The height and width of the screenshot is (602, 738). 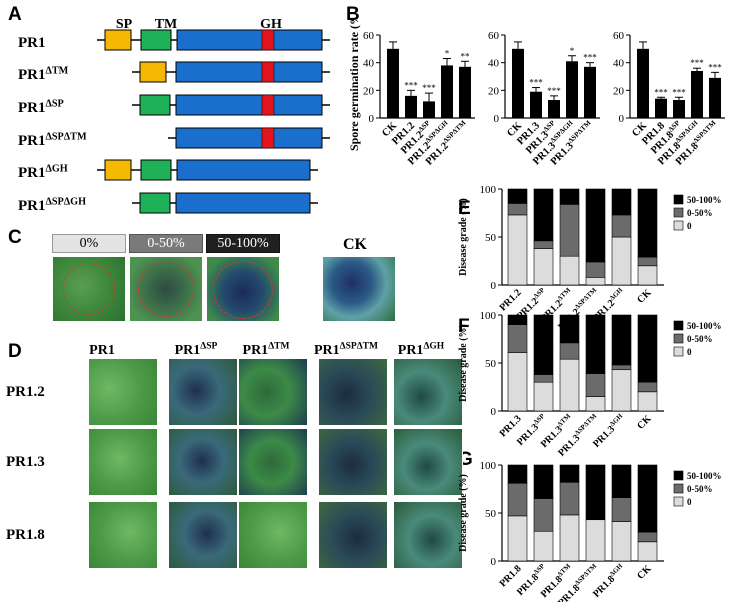 I want to click on column-header: PR1ΔSPΔTM, so click(x=346, y=350).